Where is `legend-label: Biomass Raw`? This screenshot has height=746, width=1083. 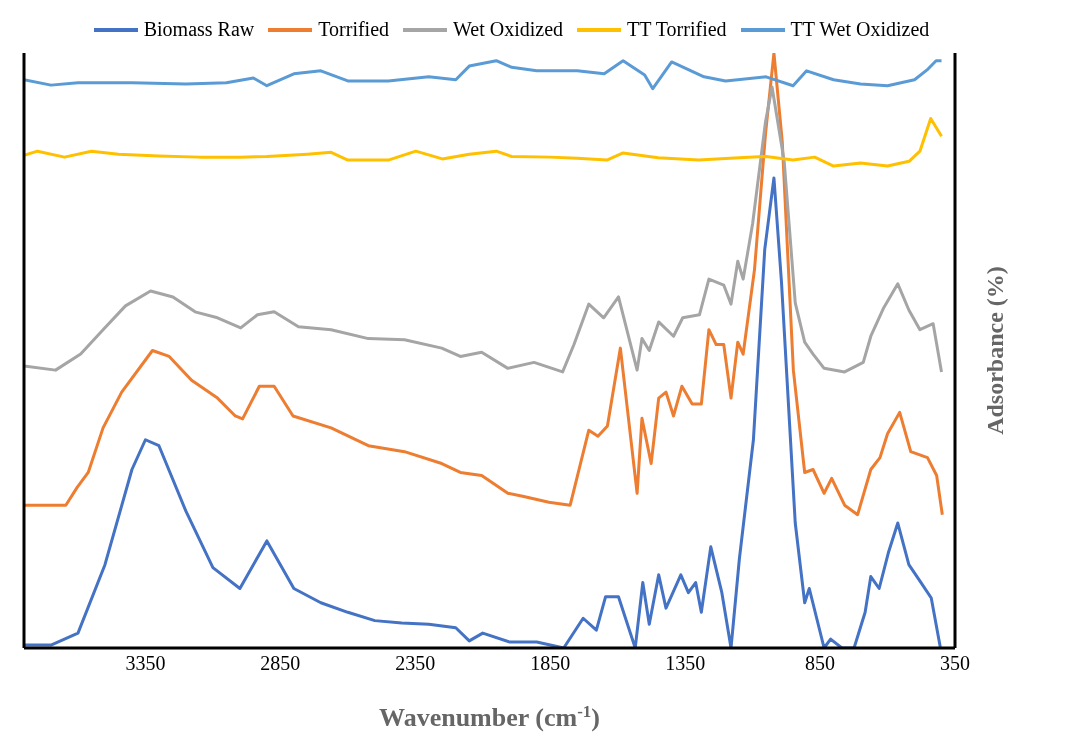 legend-label: Biomass Raw is located at coordinates (199, 29).